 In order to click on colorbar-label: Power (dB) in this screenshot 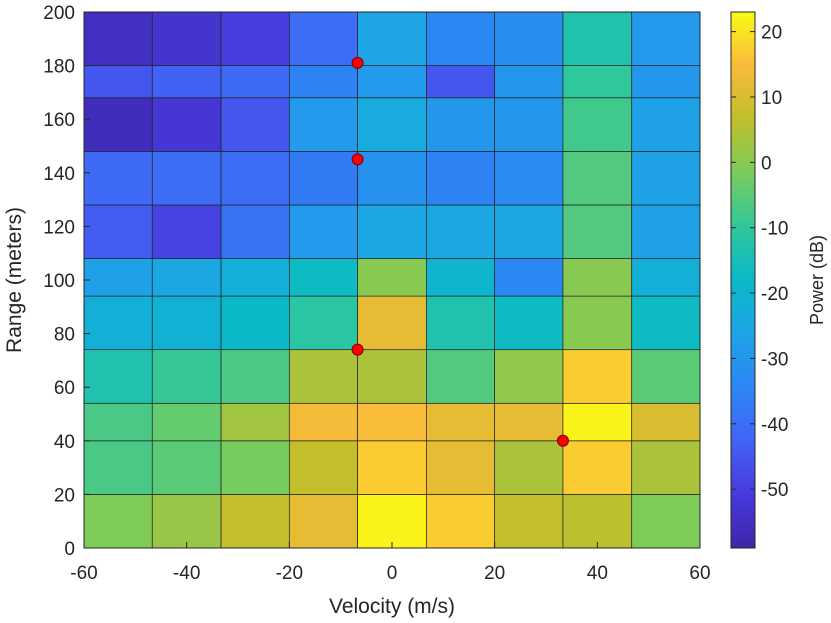, I will do `click(817, 280)`.